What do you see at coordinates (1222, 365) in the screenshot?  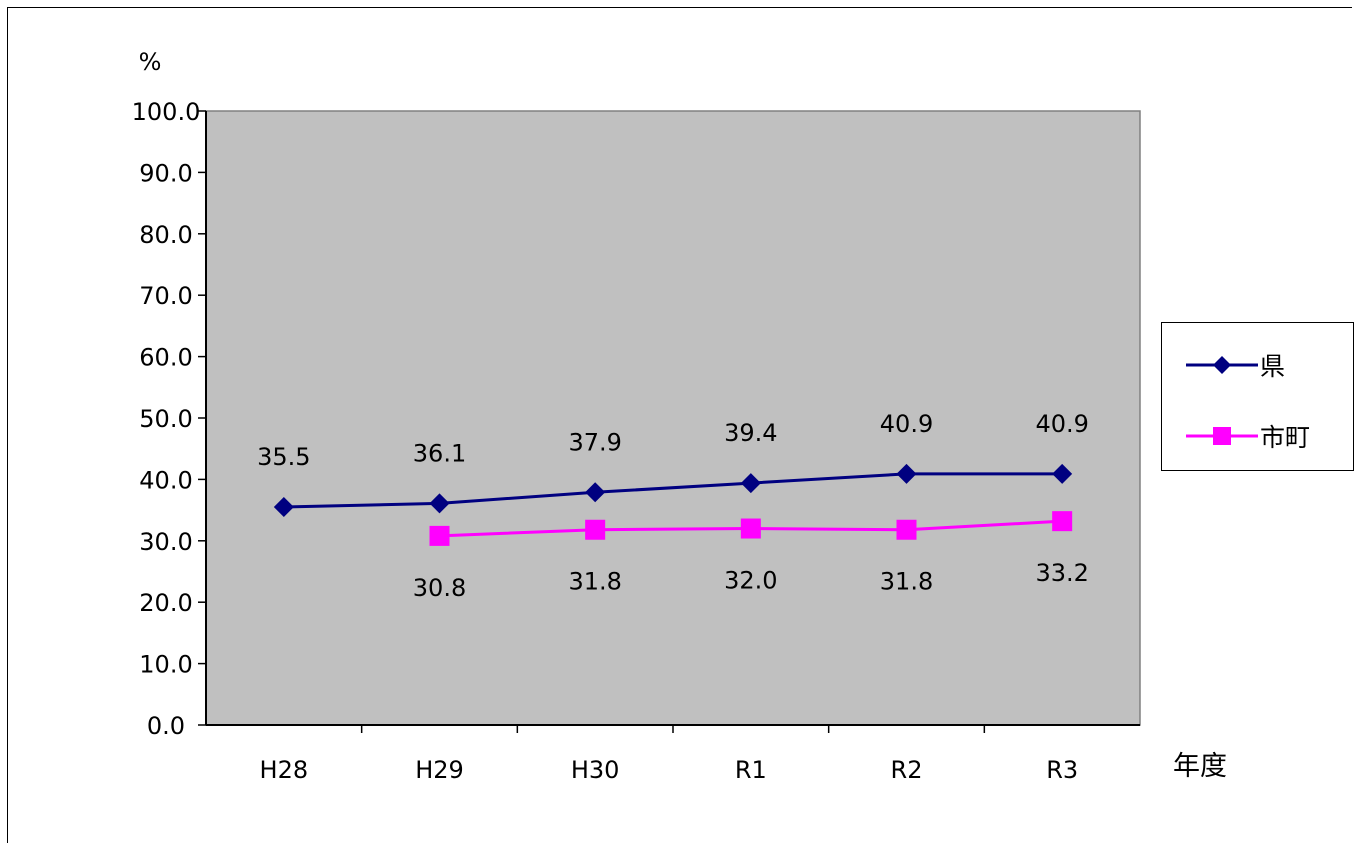 I see `diamond-marker-icon` at bounding box center [1222, 365].